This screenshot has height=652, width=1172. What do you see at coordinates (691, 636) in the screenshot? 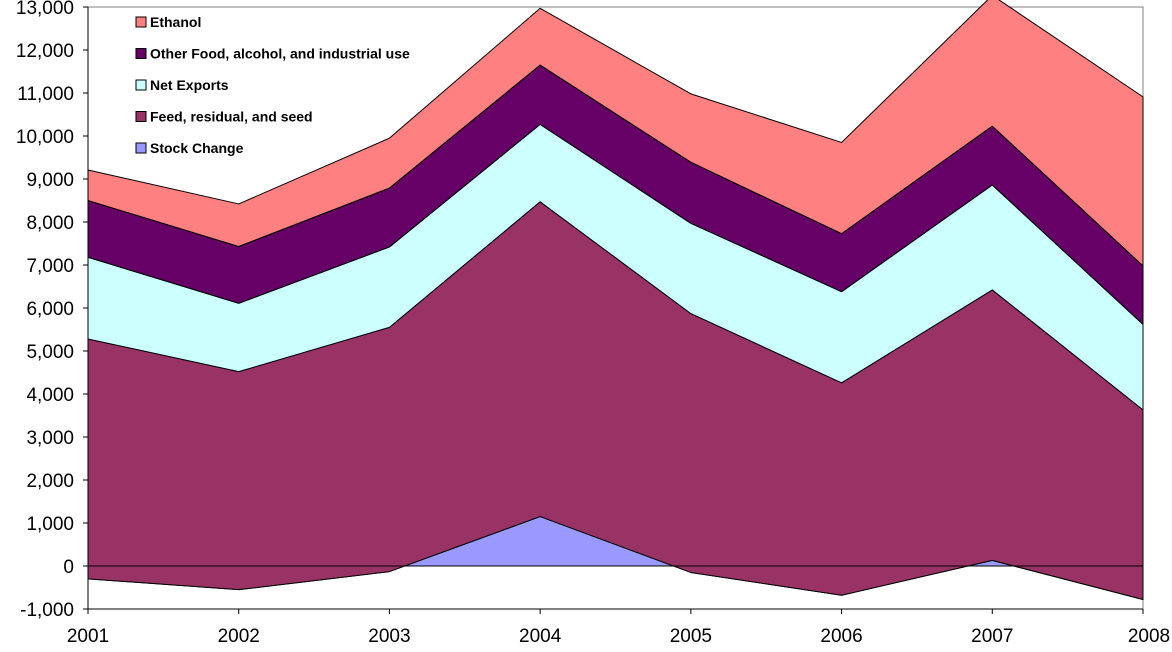
I see `x-tick-label: 2005` at bounding box center [691, 636].